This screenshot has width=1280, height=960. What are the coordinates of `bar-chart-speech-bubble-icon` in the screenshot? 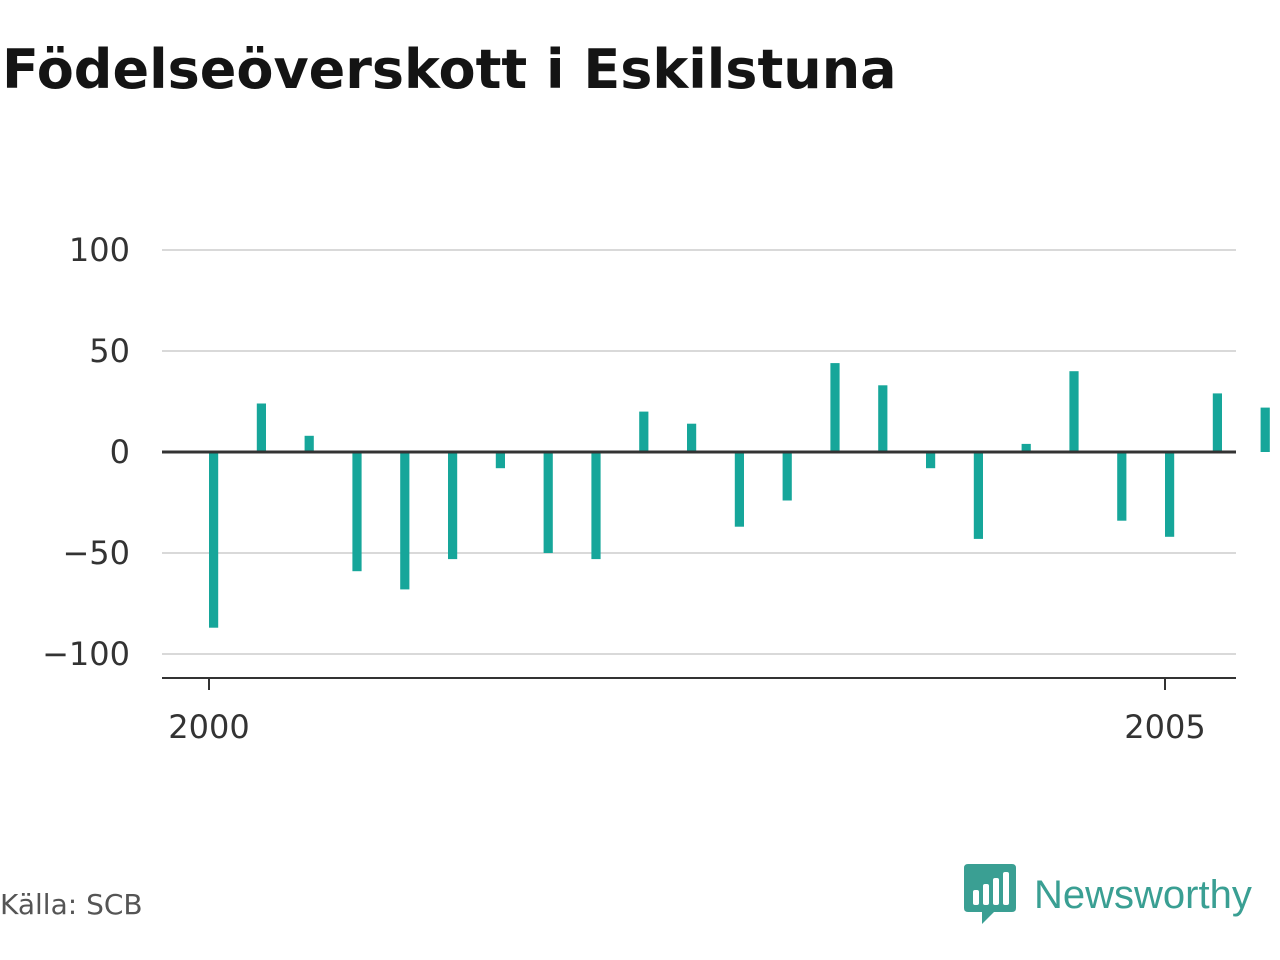 It's located at (990, 894).